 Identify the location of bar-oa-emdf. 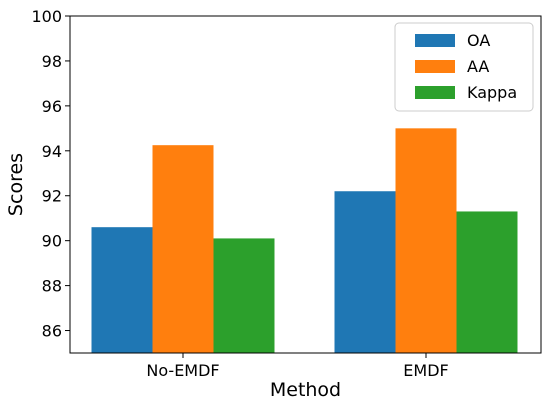
(365, 272).